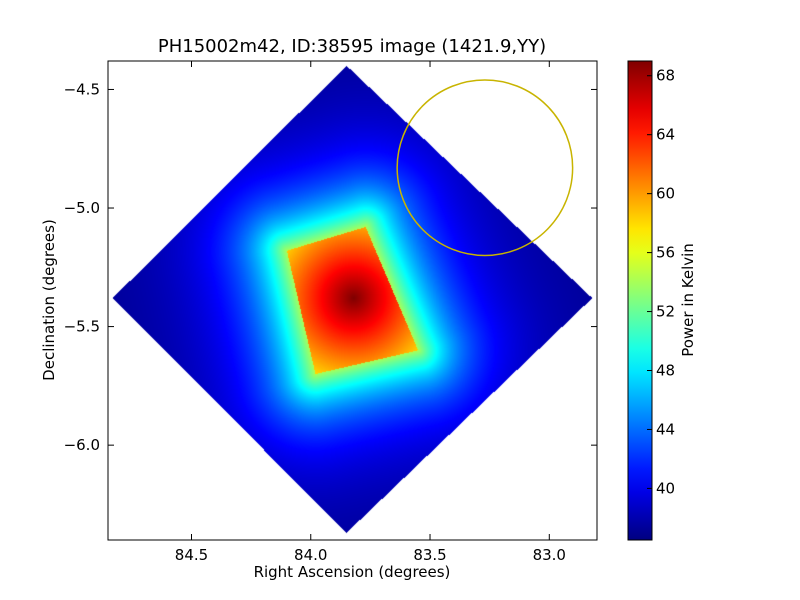 The width and height of the screenshot is (800, 600). Describe the element at coordinates (485, 168) in the screenshot. I see `marker-circle` at that location.